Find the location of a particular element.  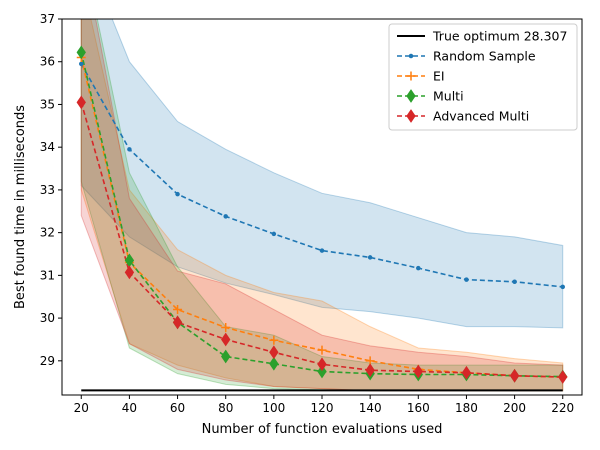

y-tick-label: 36 is located at coordinates (47, 62).